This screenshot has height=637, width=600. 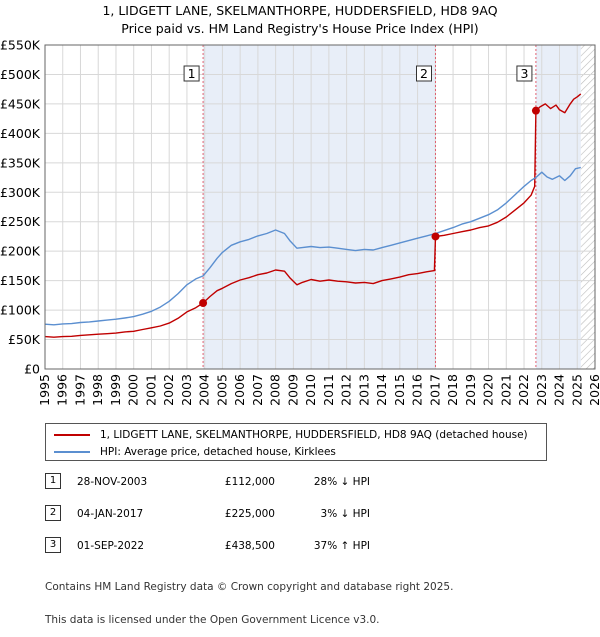 What do you see at coordinates (186, 390) in the screenshot?
I see `x-tick-label: 2003` at bounding box center [186, 390].